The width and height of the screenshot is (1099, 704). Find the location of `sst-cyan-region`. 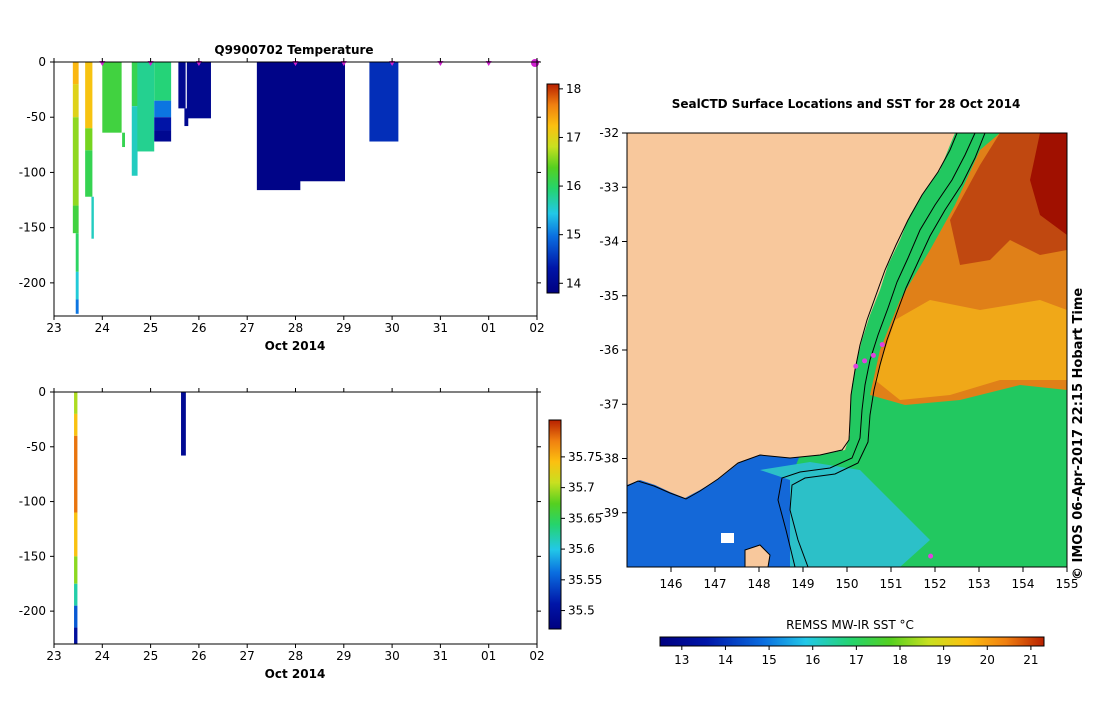

sst-cyan-region is located at coordinates (845, 514).